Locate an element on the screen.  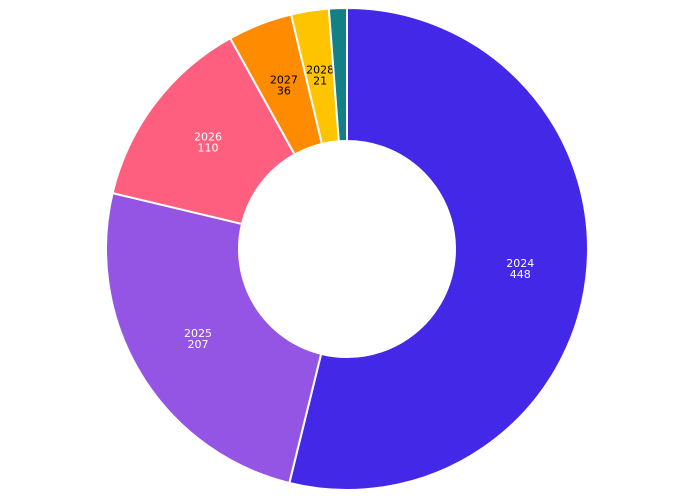
slice-category-label: 2027 is located at coordinates (284, 79).